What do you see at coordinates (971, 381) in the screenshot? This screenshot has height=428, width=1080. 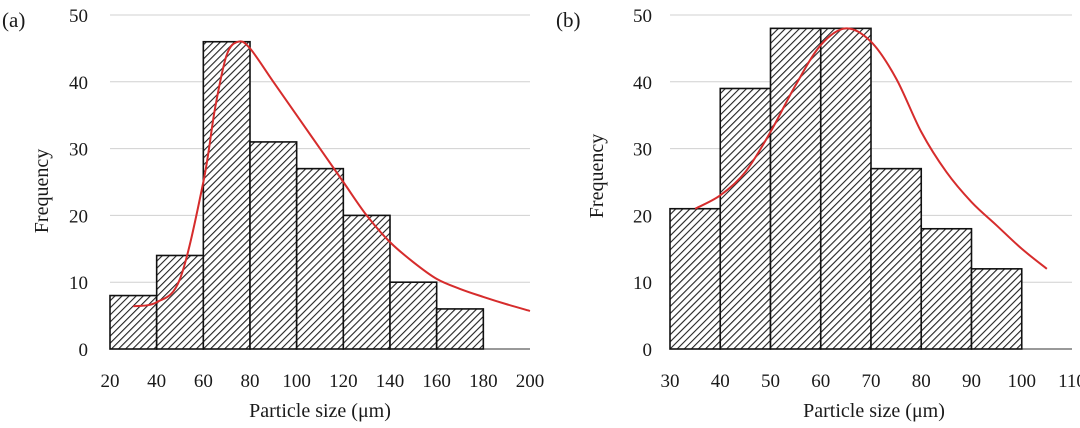 I see `x-tick-label: 90` at bounding box center [971, 381].